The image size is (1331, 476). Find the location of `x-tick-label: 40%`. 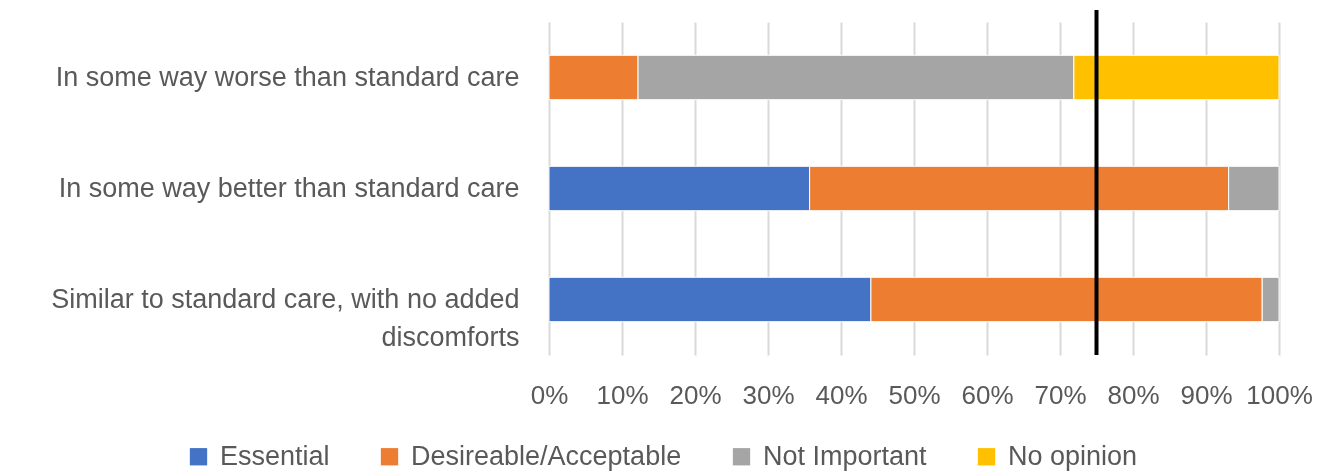

x-tick-label: 40% is located at coordinates (841, 394).